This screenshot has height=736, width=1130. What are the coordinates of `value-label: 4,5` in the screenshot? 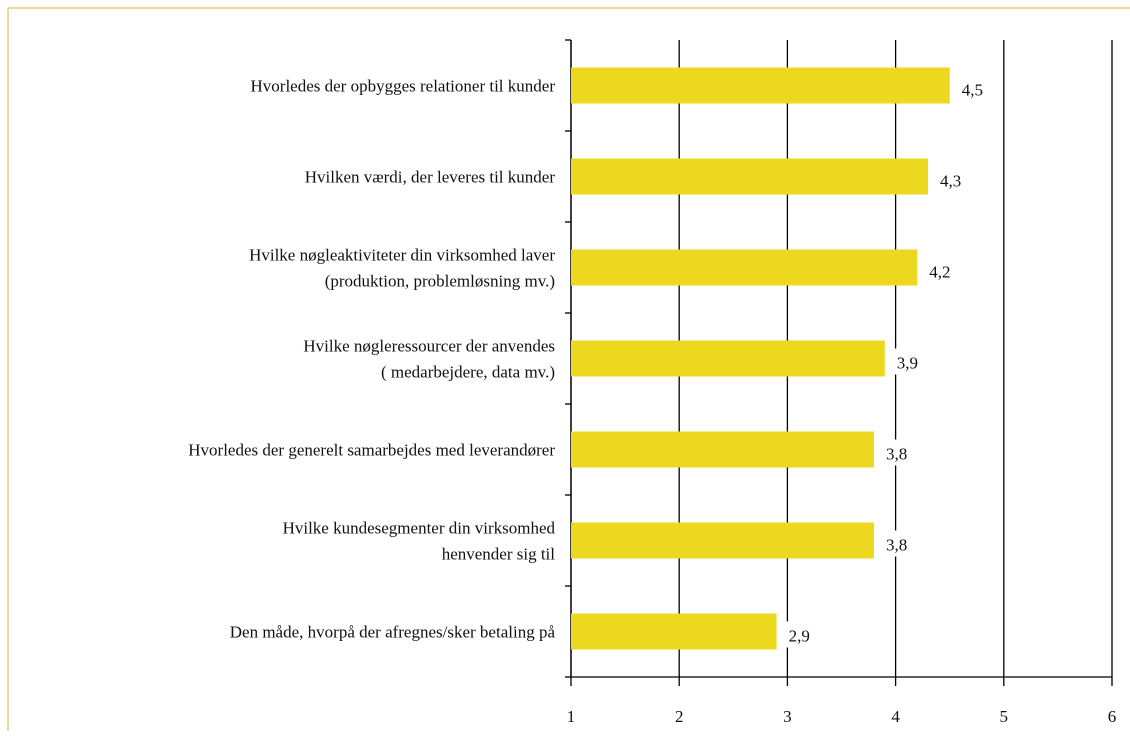 It's located at (972, 90).